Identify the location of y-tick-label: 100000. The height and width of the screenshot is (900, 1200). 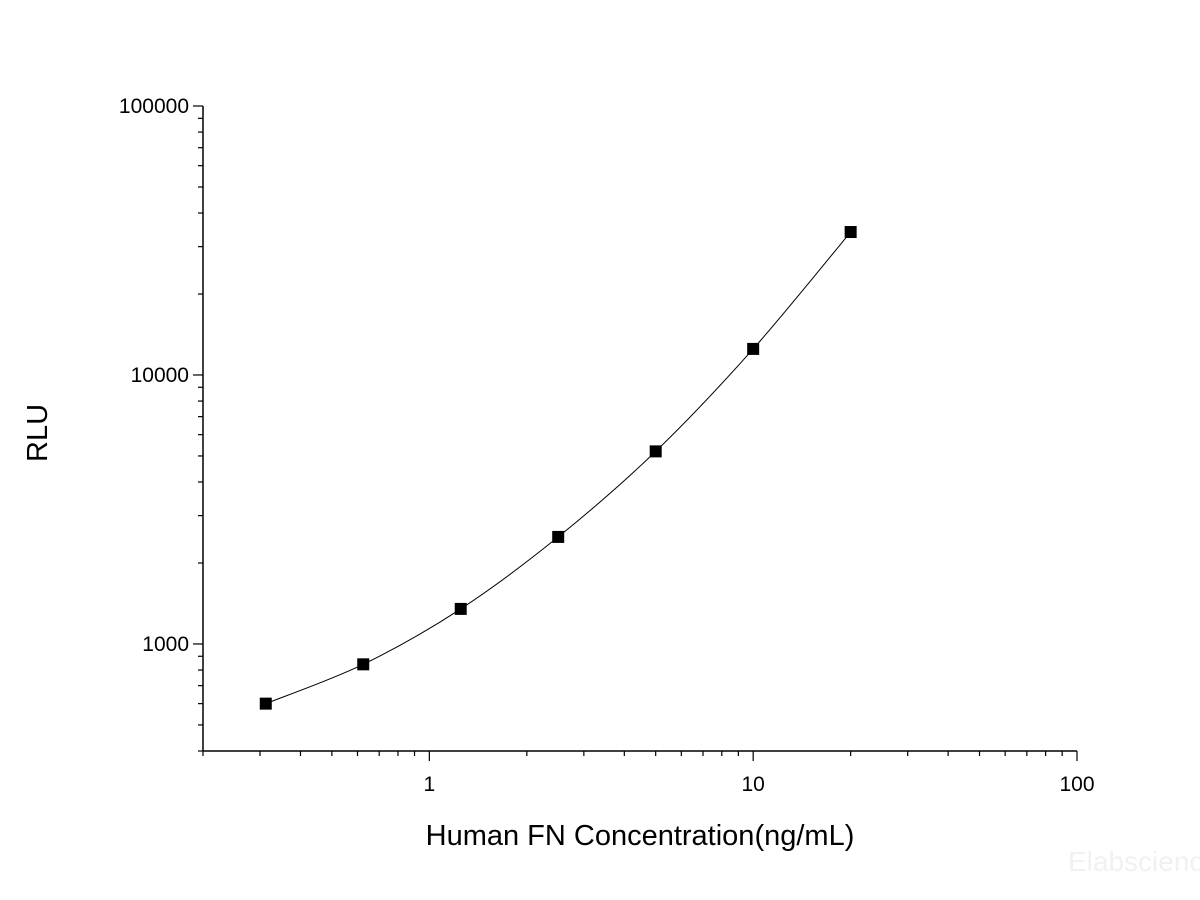
(154, 106).